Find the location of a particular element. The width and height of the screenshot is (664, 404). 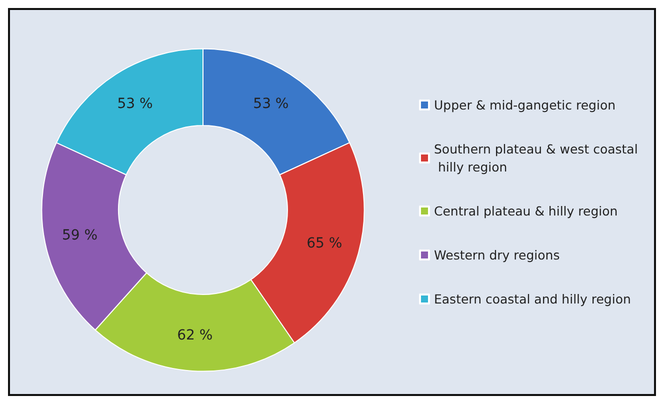

legend-label: Southern plateau & west coastal hilly region is located at coordinates (536, 158).